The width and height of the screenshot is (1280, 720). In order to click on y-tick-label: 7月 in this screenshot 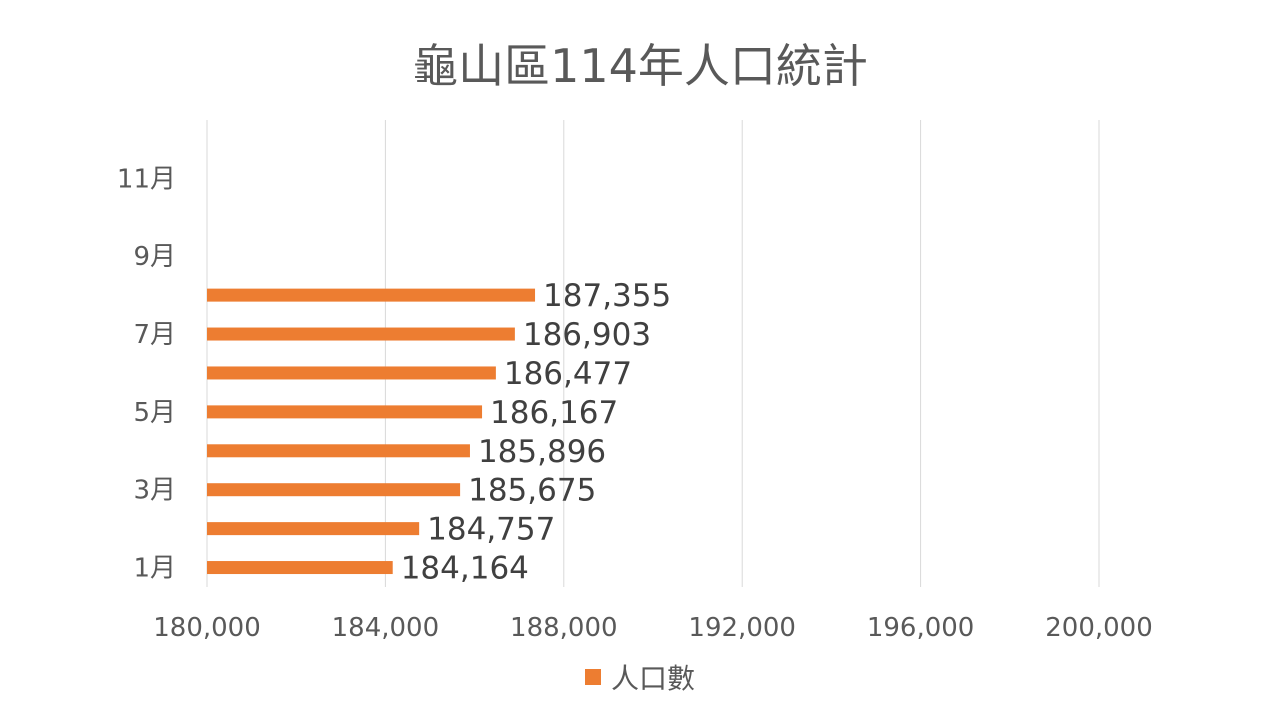, I will do `click(154, 335)`.